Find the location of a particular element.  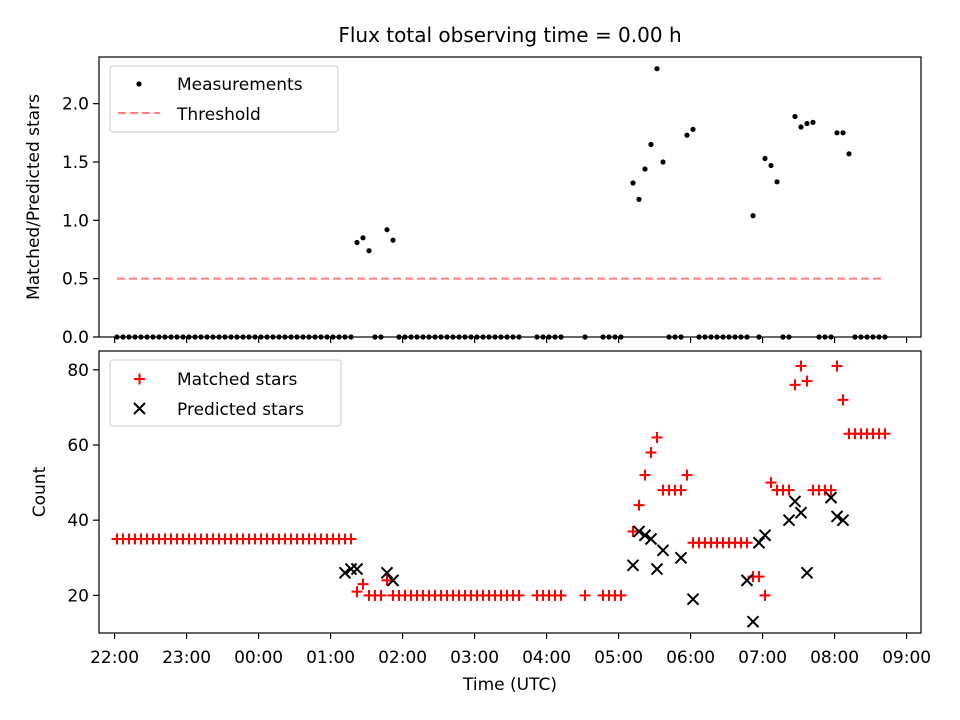

top-y-axis: 0.0 0.5 1.0 1.5 2.0 is located at coordinates (80, 221).